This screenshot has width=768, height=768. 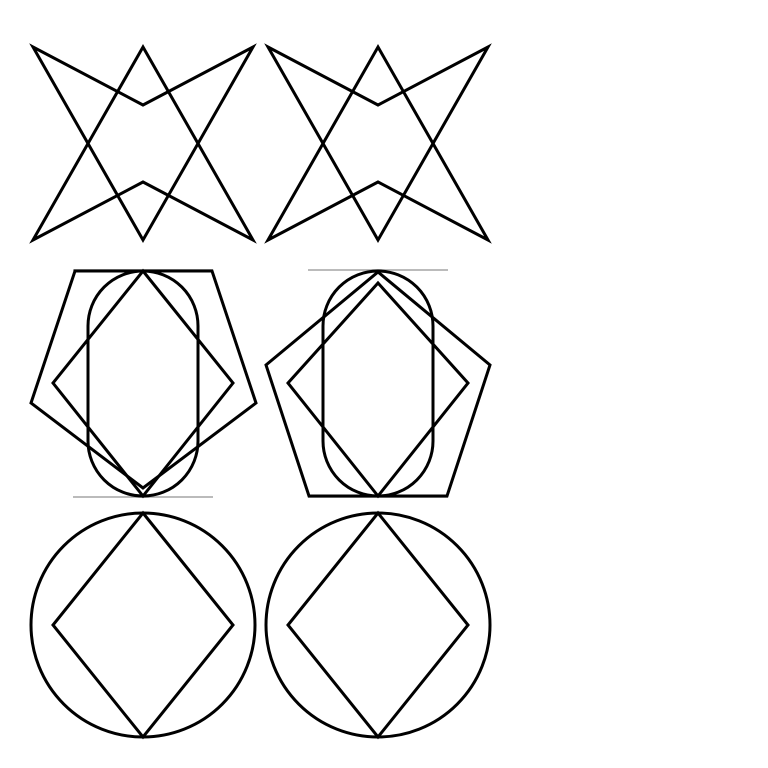 I want to click on circle-group-left, so click(x=143, y=625).